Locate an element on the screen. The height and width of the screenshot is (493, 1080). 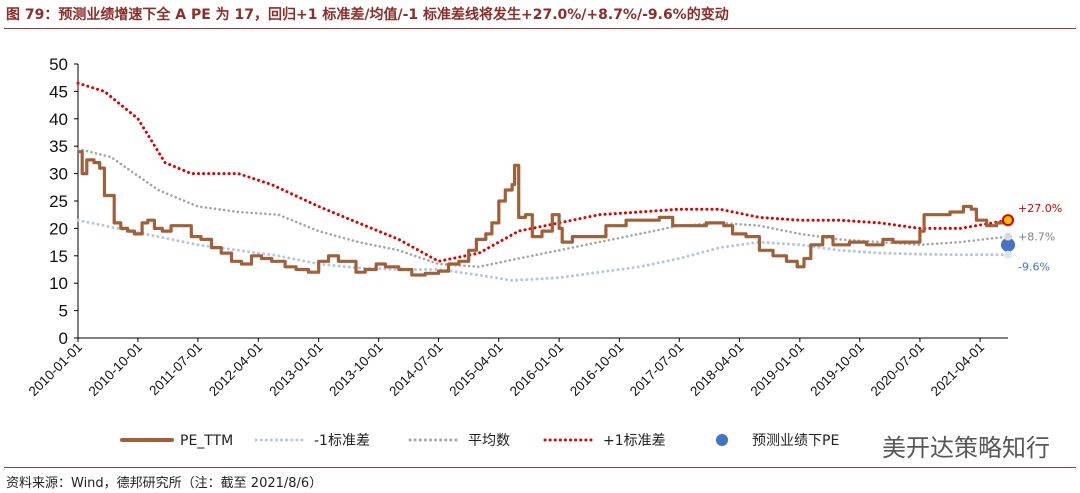
x-tick-label: 2010-10-01 is located at coordinates (115, 369).